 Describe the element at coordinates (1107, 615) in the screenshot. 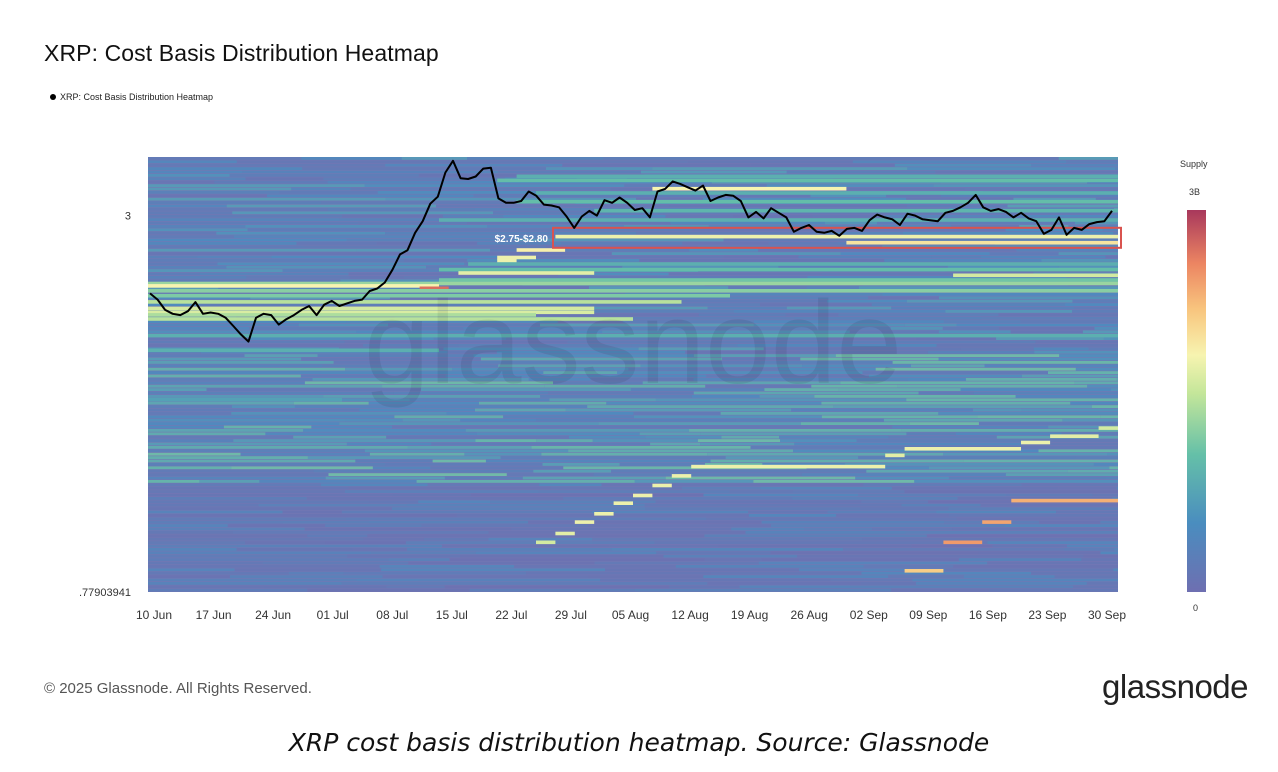

I see `x-tick-label: 30 Sep` at that location.